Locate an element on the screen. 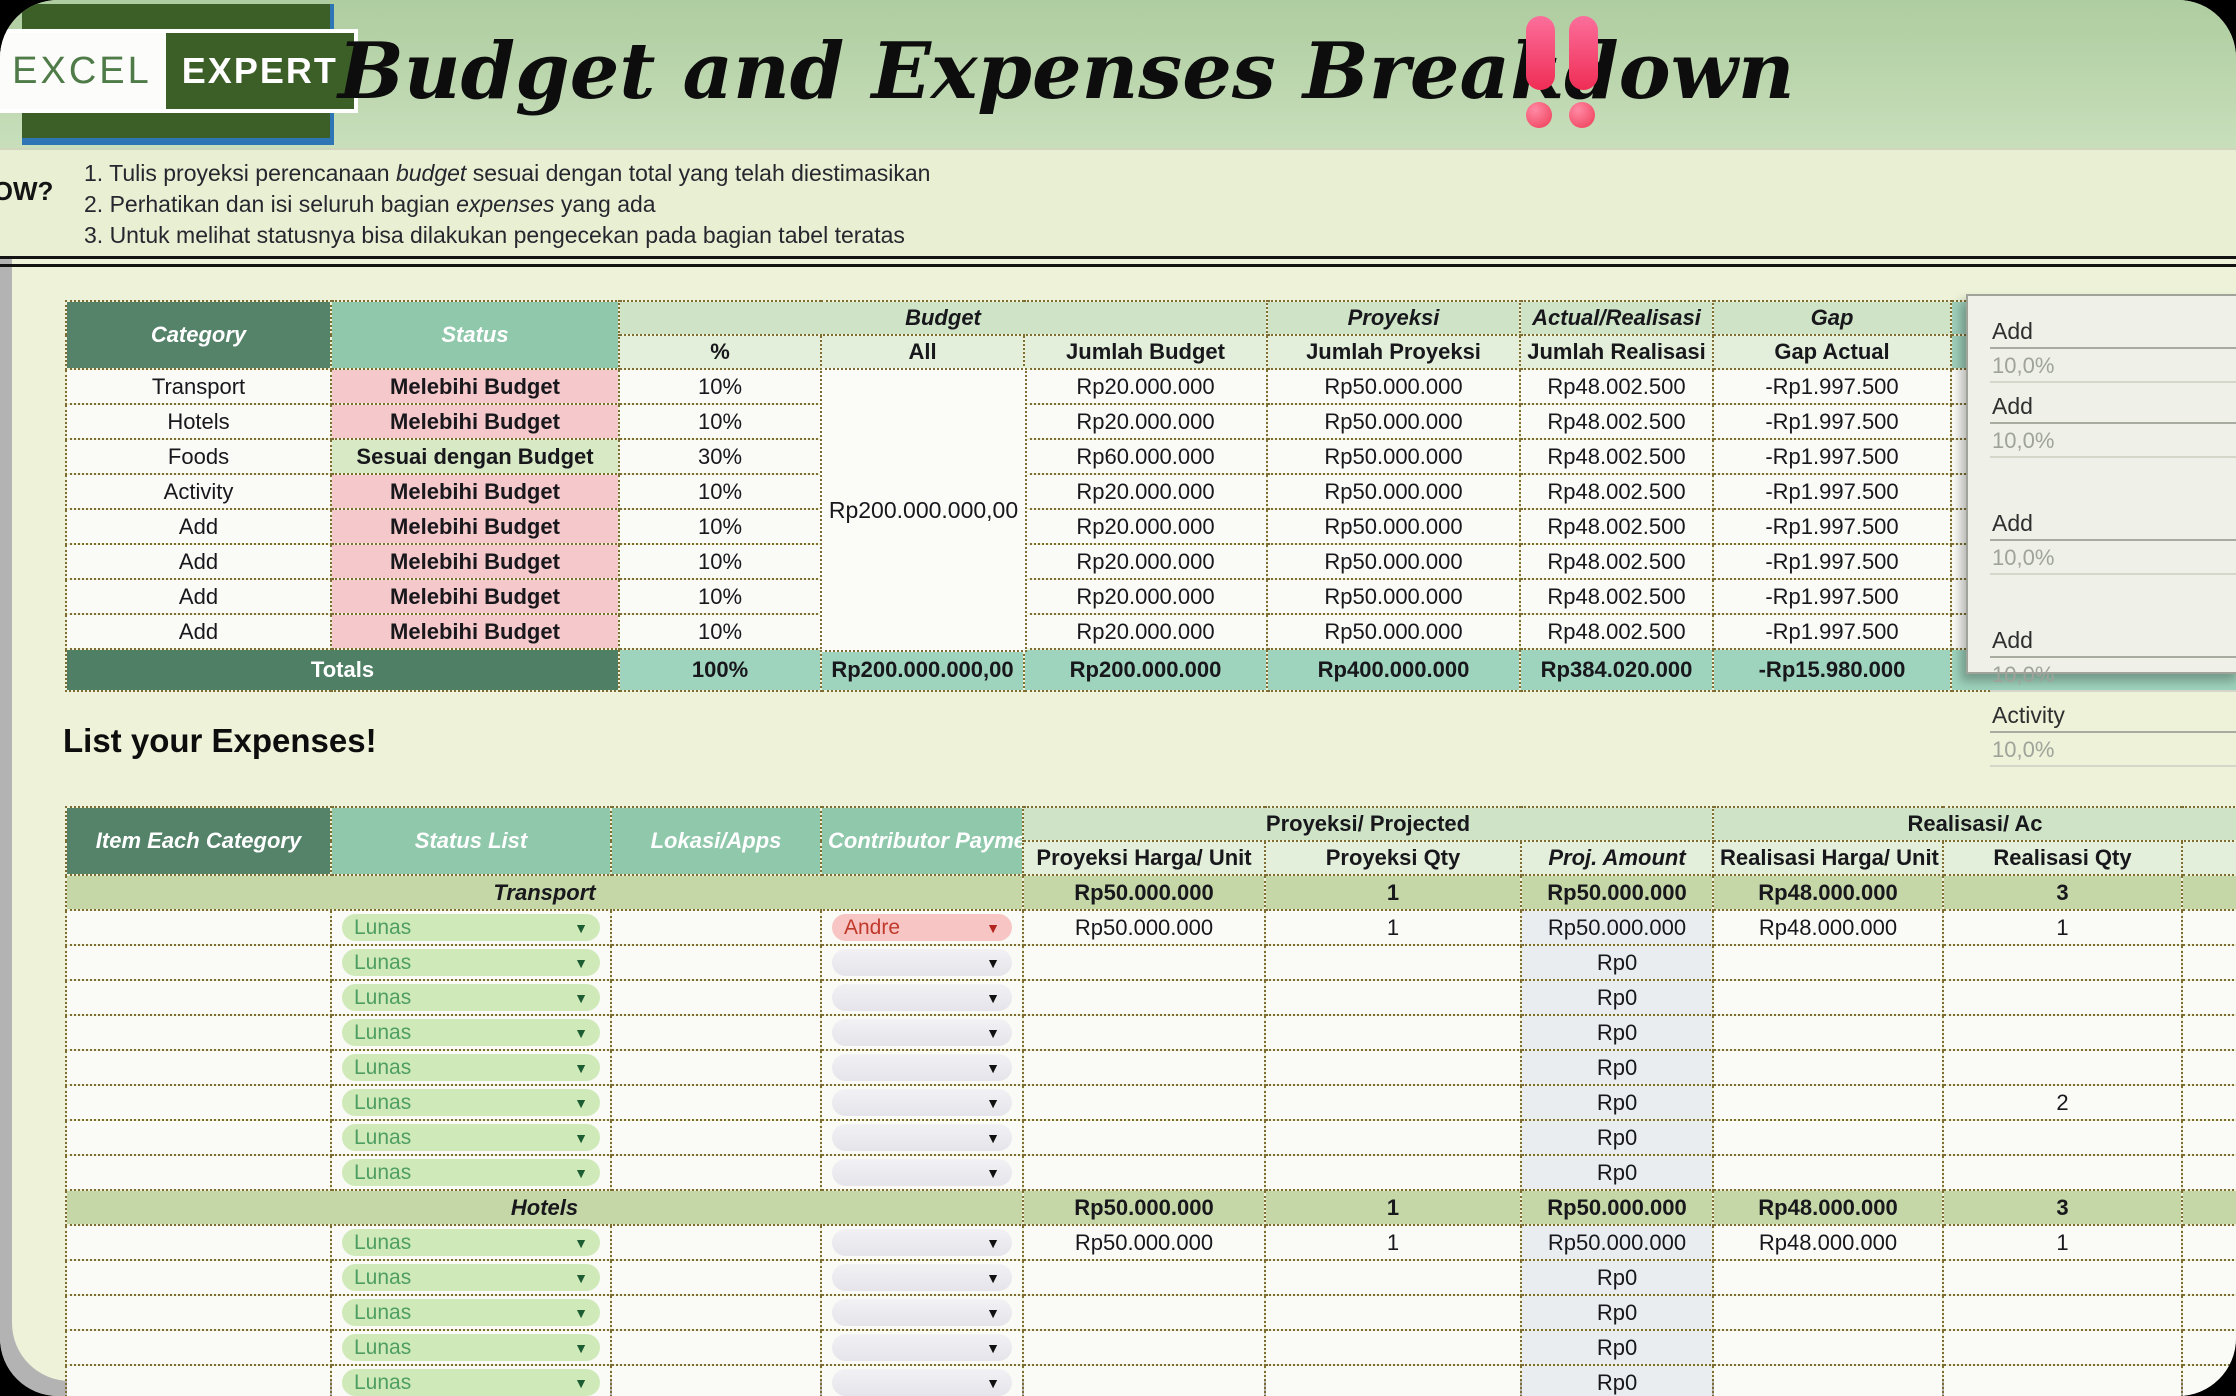 The image size is (2236, 1396). category-proj-amount: Rp50.000.000 is located at coordinates (1617, 892).